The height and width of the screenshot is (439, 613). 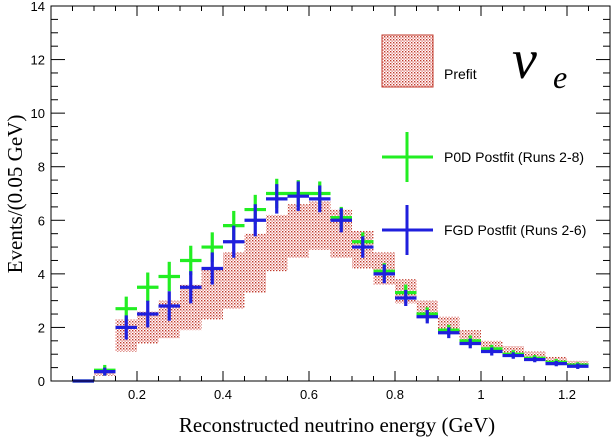 What do you see at coordinates (41, 274) in the screenshot?
I see `y-tick-label: 4` at bounding box center [41, 274].